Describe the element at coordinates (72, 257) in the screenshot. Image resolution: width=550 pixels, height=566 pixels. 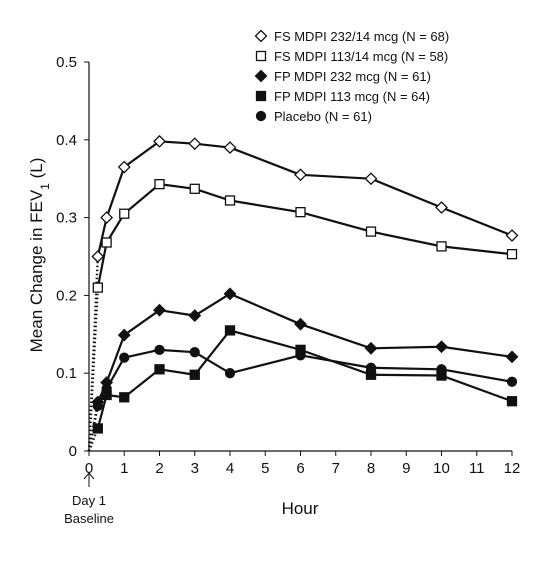
I see `y-axis-ticks: 0 0.1 0.2 0.3 0.4 0.5` at that location.